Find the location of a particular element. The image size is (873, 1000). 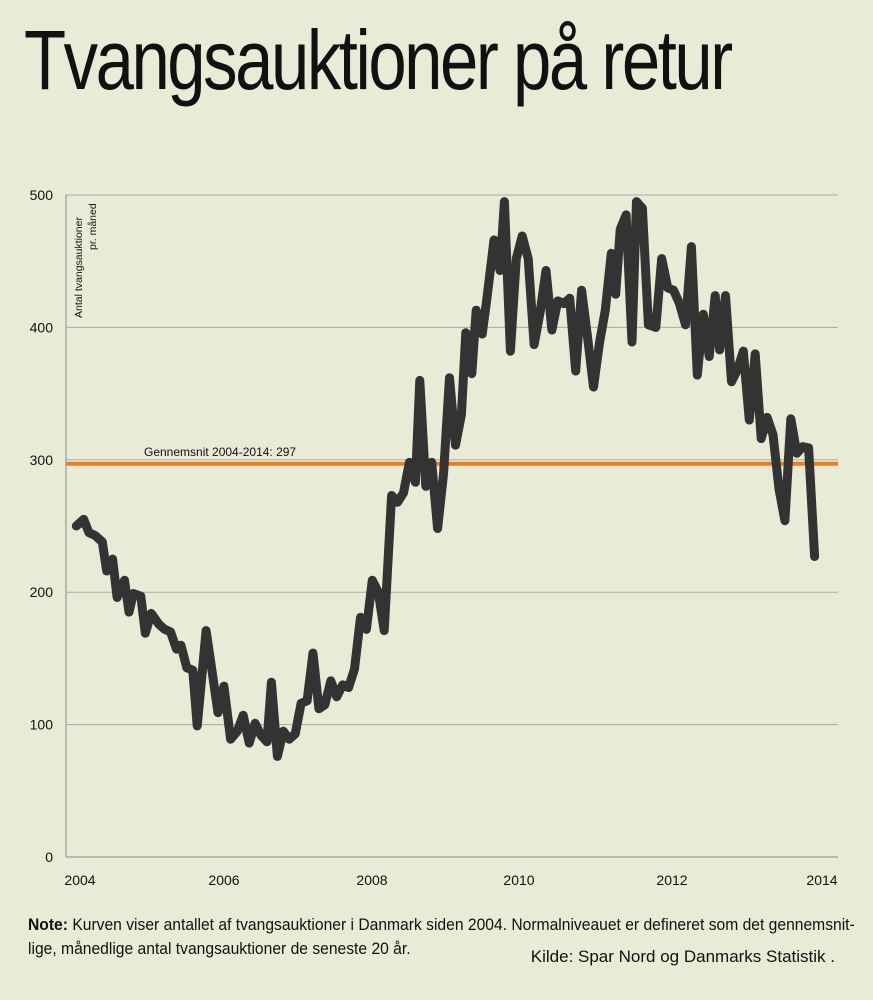

y-axis-label-line1: Antal tvangsauktioner is located at coordinates (79, 267).